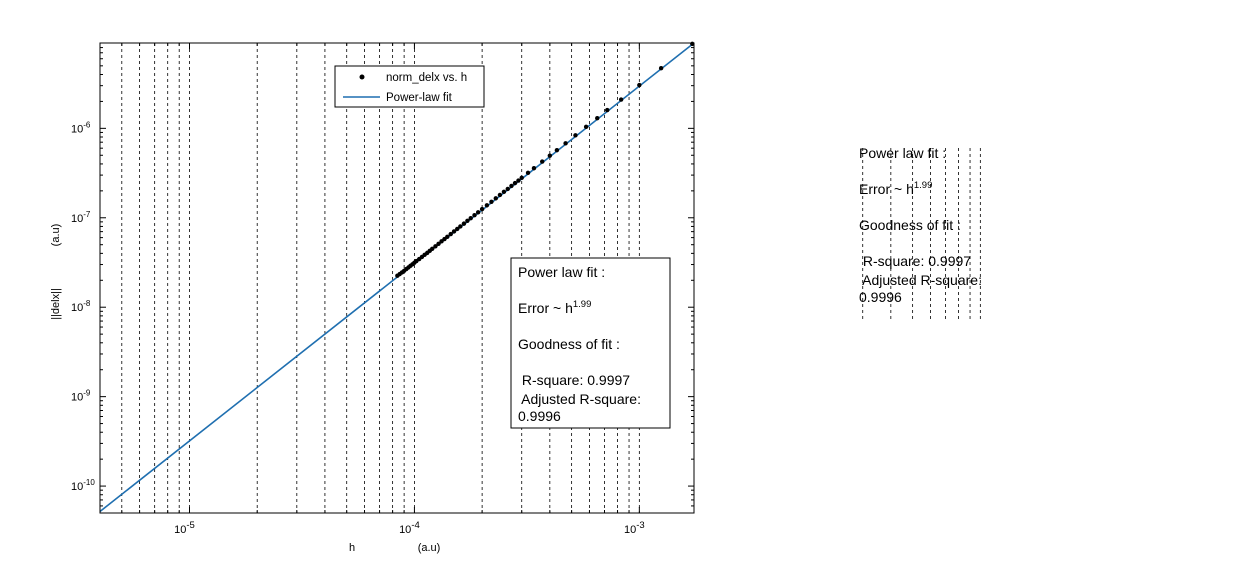  I want to click on y-tick-label: 10⁻⁷, so click(81, 217).